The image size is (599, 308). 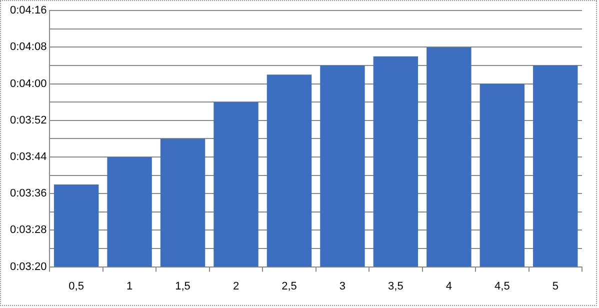 I want to click on y-tick-label: 0:03:20, so click(x=28, y=266).